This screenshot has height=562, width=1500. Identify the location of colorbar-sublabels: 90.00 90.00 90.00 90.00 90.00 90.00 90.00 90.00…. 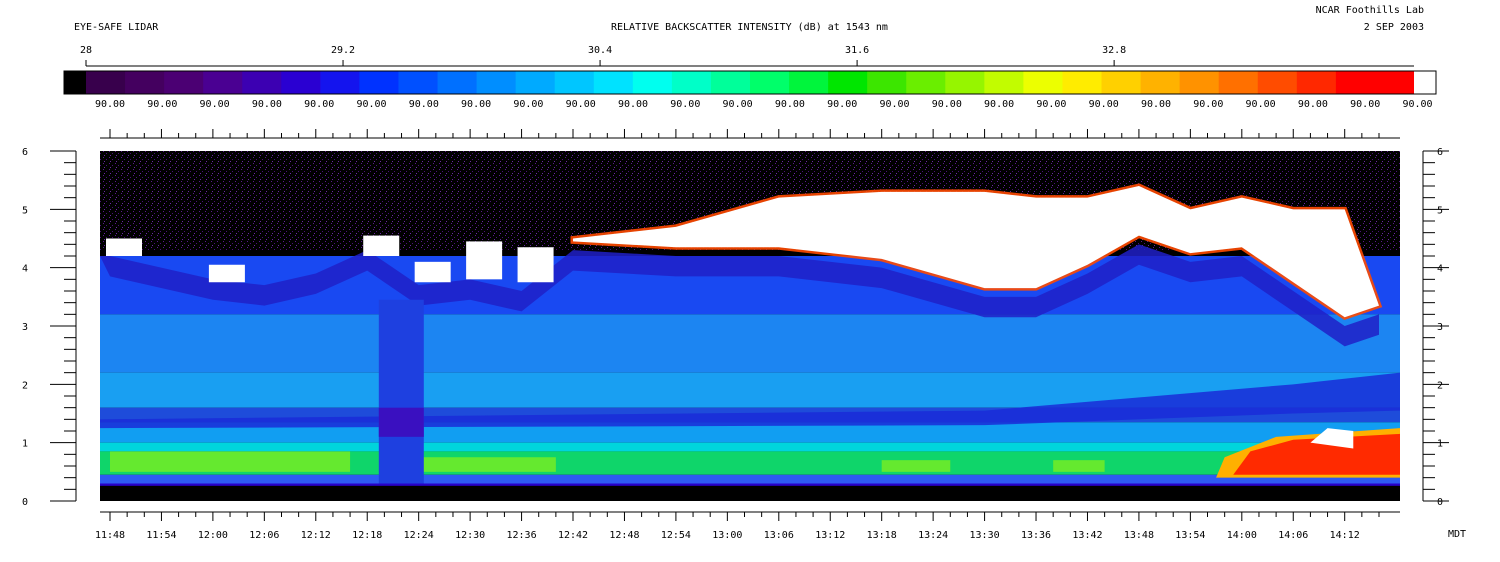
(764, 104).